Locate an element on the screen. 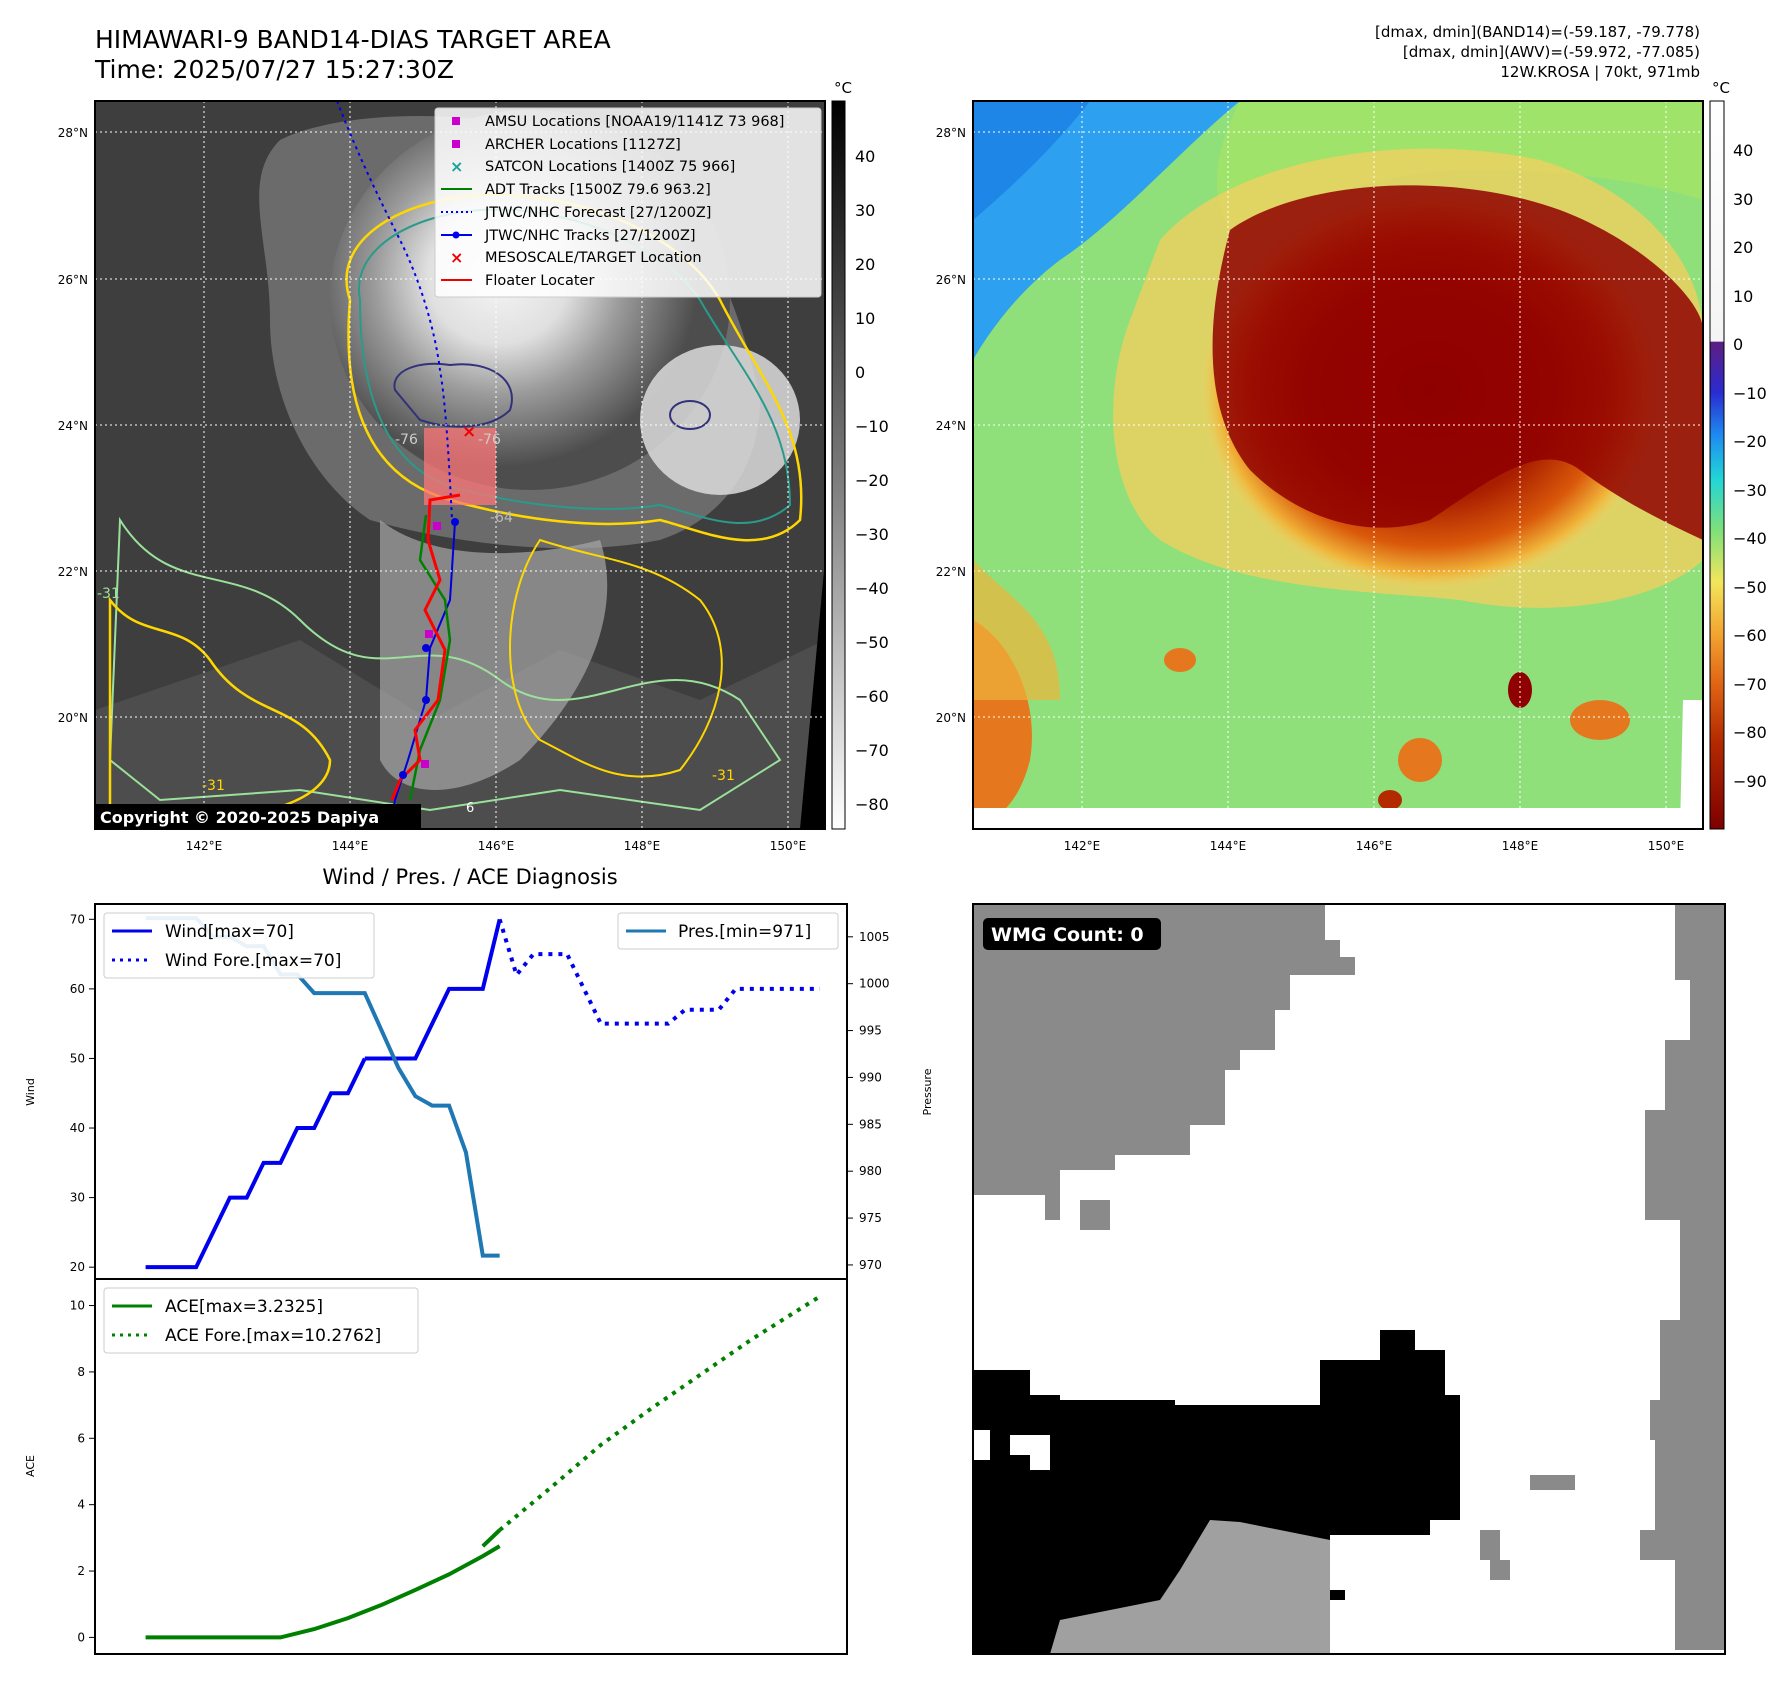 This screenshot has height=1690, width=1788. ir-lon-ticks: 142°E 144°E 146°E 148°E 150°E is located at coordinates (496, 846).